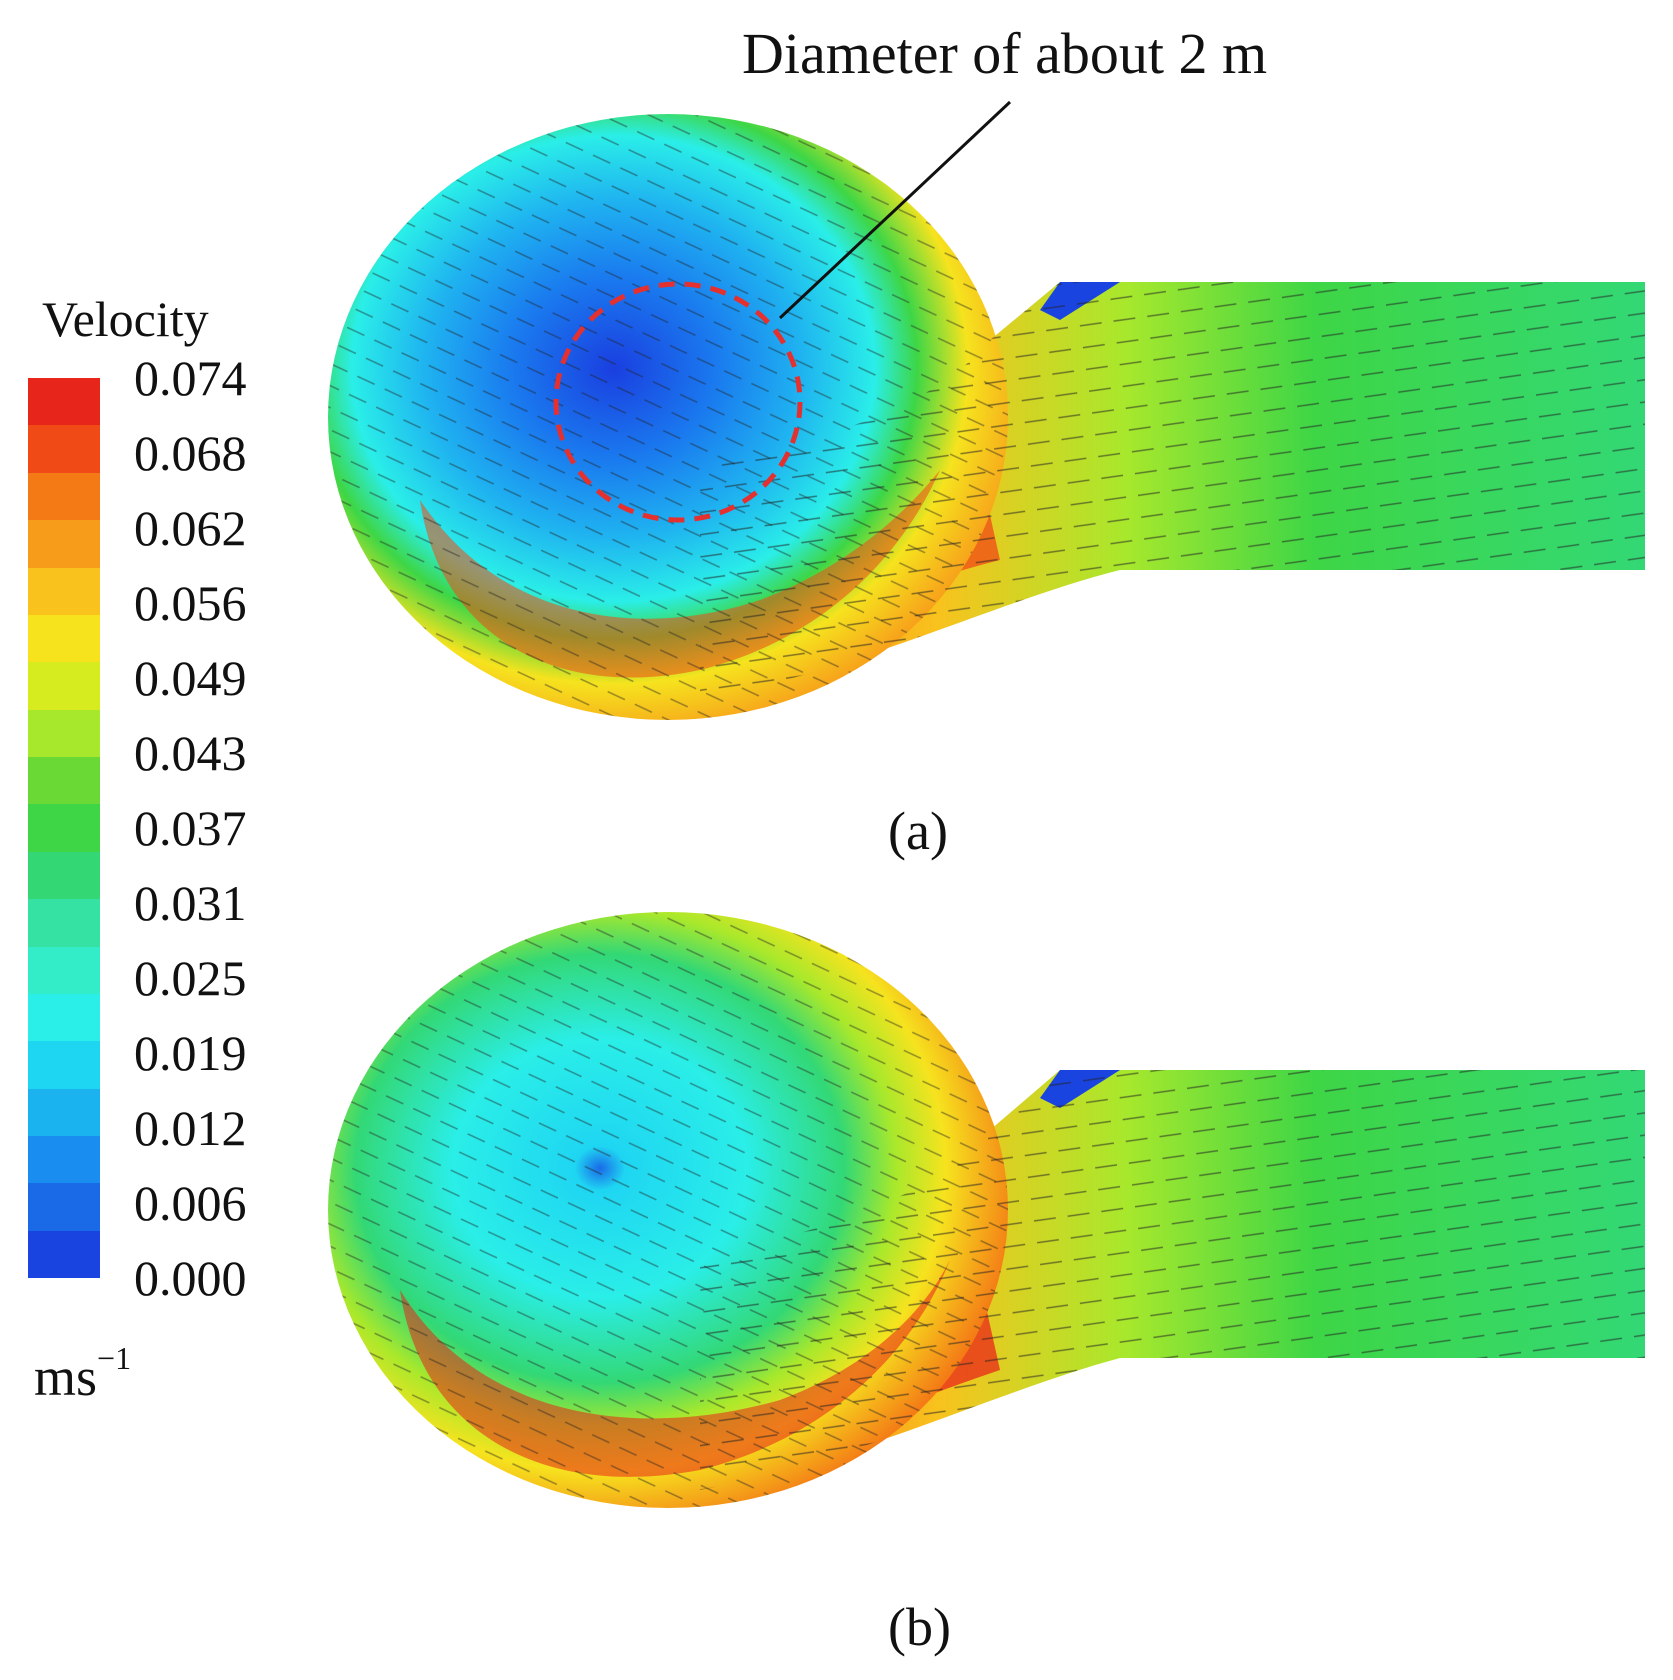  Describe the element at coordinates (190, 1128) in the screenshot. I see `legend-tick-label: 0.012` at that location.